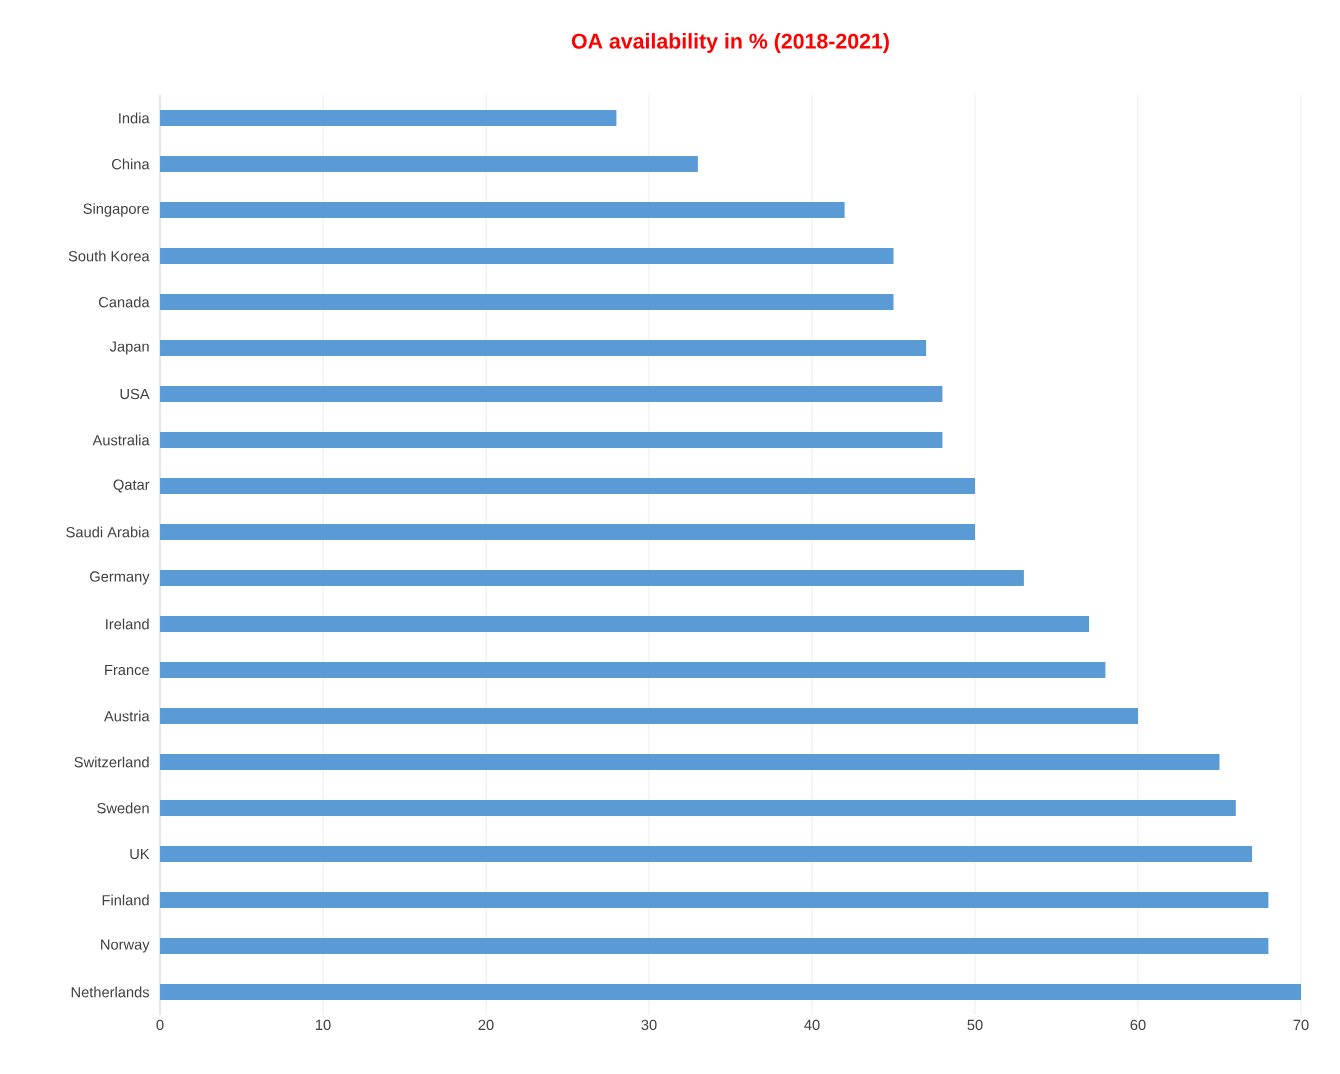  Describe the element at coordinates (111, 762) in the screenshot. I see `y-tick-label: Switzerland` at that location.